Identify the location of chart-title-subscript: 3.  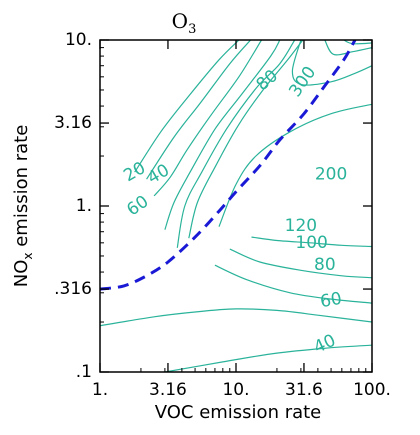
(192, 29).